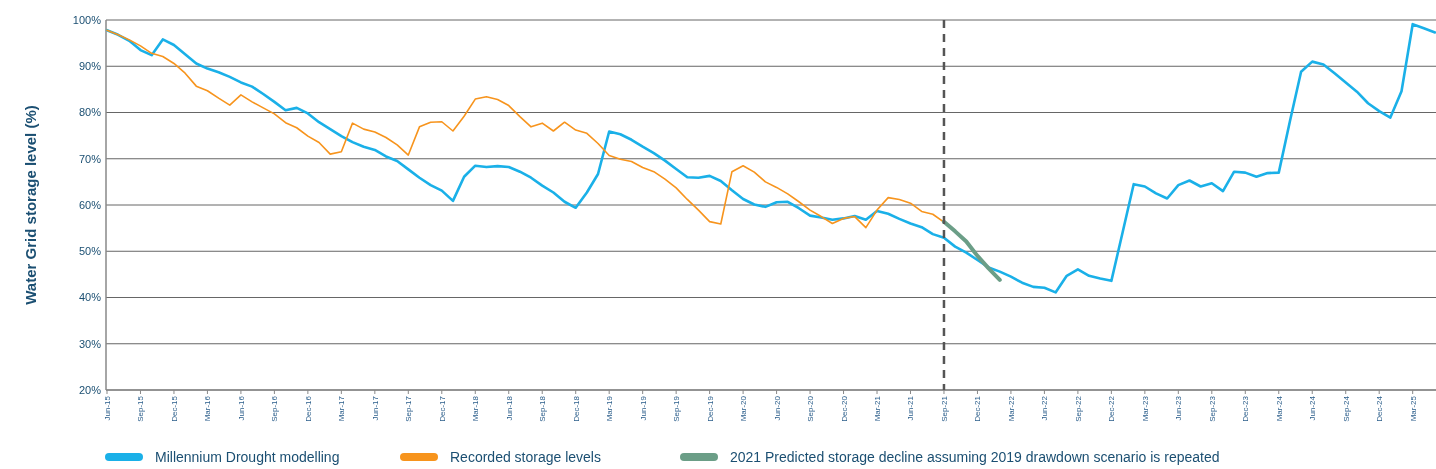  Describe the element at coordinates (1112, 408) in the screenshot. I see `x-tick-label: Dec-22` at that location.